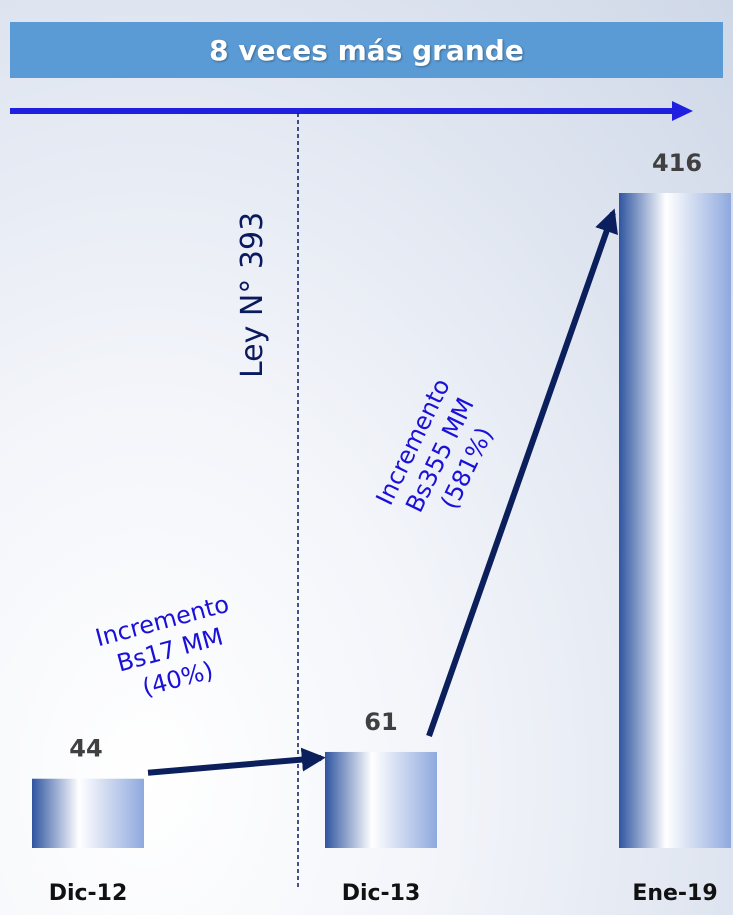  Describe the element at coordinates (88, 893) in the screenshot. I see `category-label-dic-12: Dic-12` at that location.